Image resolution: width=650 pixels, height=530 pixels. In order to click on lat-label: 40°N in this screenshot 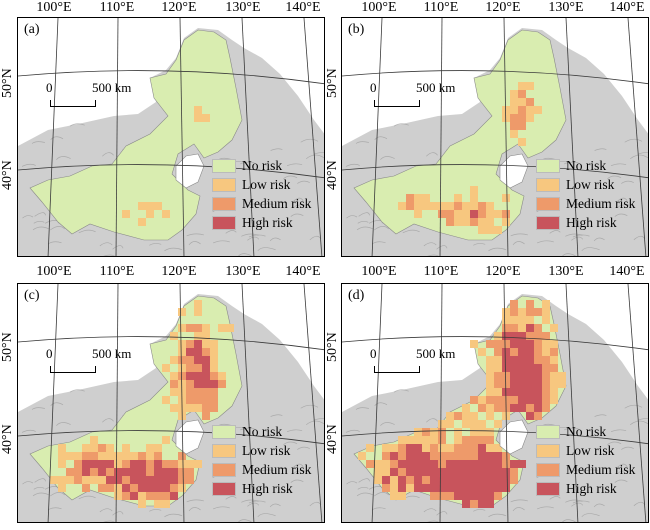, I will do `click(7, 439)`.